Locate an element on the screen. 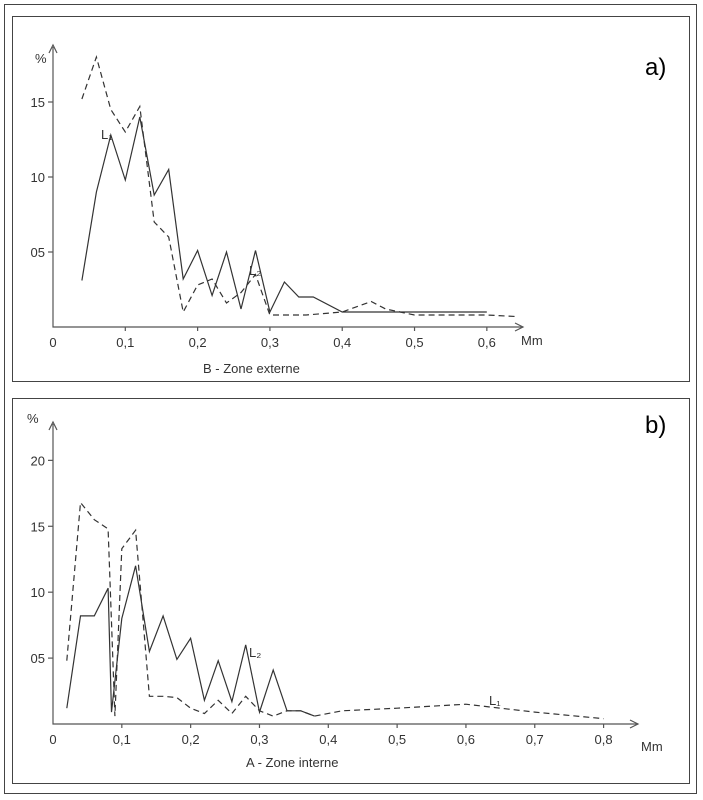 The width and height of the screenshot is (703, 800). chart-caption: B - Zone externe is located at coordinates (251, 368).